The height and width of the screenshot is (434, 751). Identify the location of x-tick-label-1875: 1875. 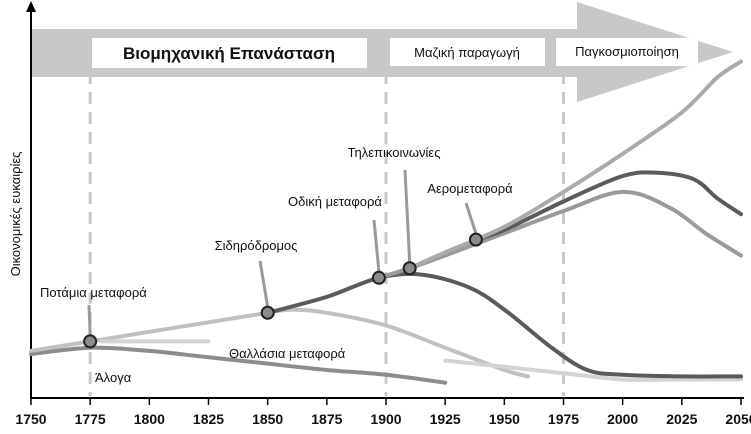
(326, 419).